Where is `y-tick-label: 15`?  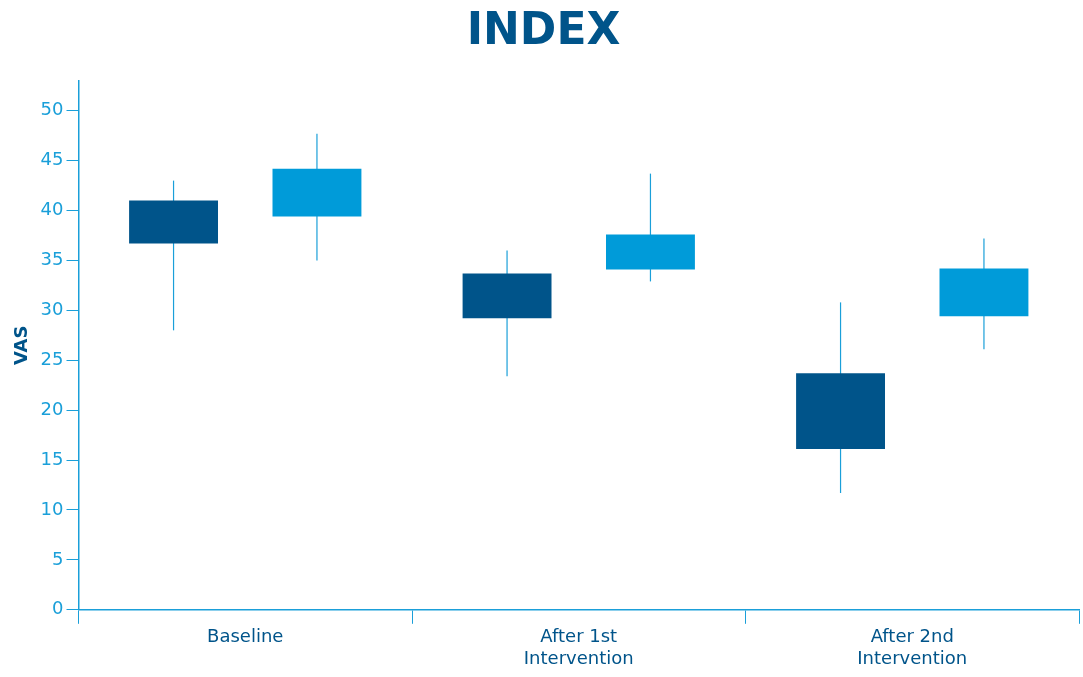
y-tick-label: 15 is located at coordinates (52, 458).